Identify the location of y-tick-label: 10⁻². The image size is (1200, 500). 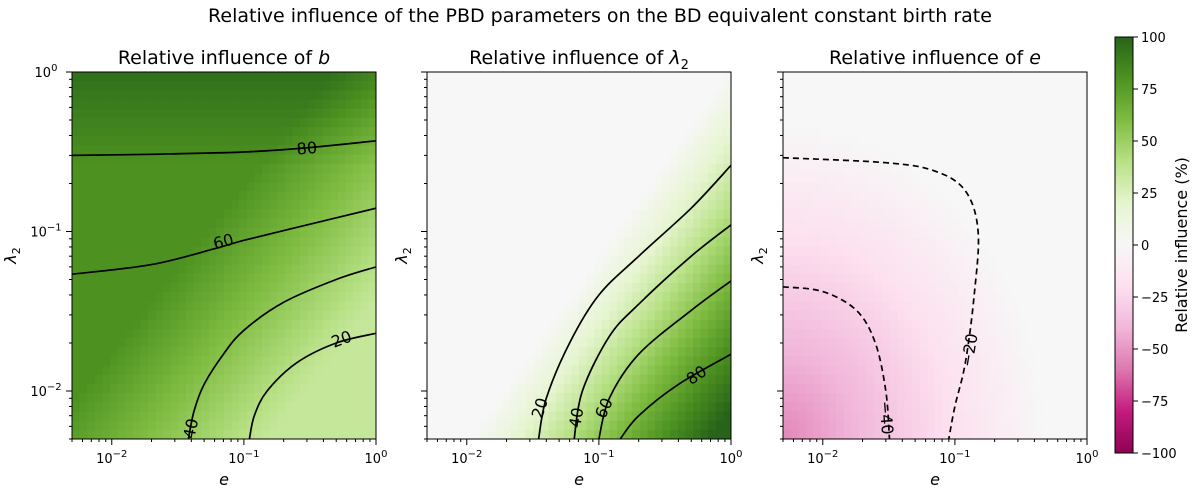
(45, 391).